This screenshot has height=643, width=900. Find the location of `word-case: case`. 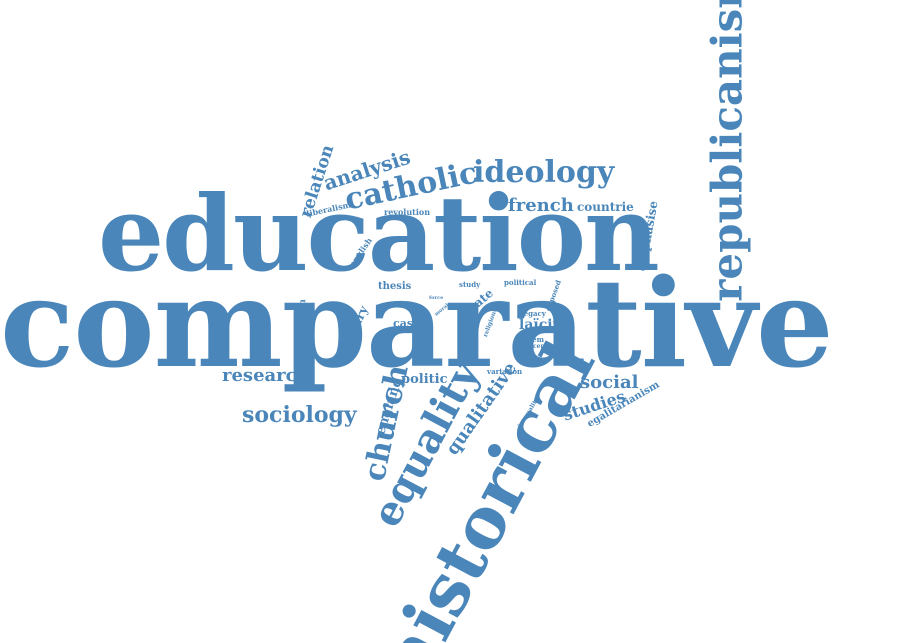

word-case: case is located at coordinates (407, 323).